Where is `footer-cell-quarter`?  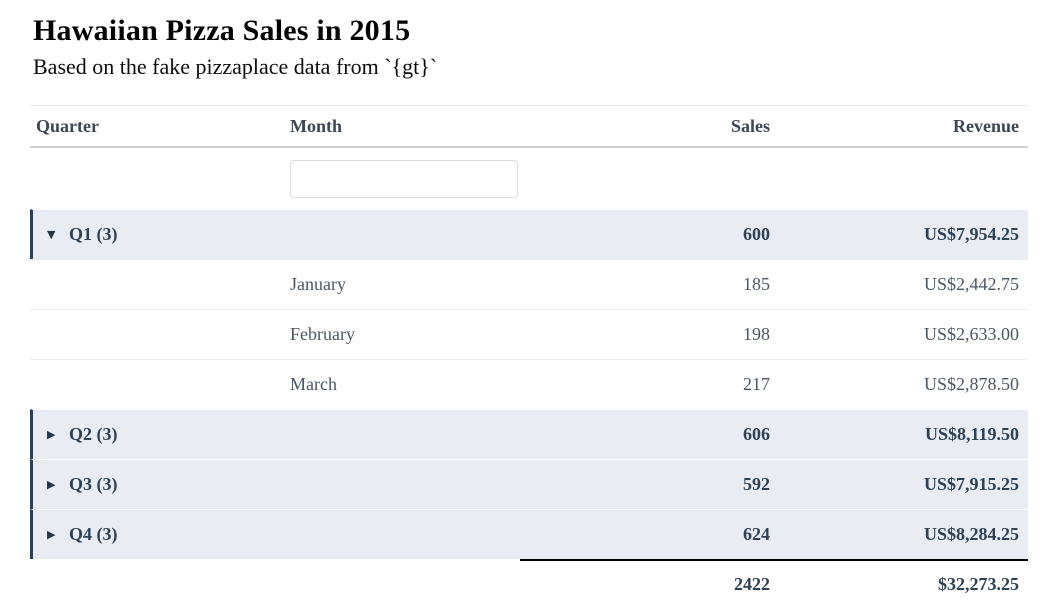
footer-cell-quarter is located at coordinates (156, 582).